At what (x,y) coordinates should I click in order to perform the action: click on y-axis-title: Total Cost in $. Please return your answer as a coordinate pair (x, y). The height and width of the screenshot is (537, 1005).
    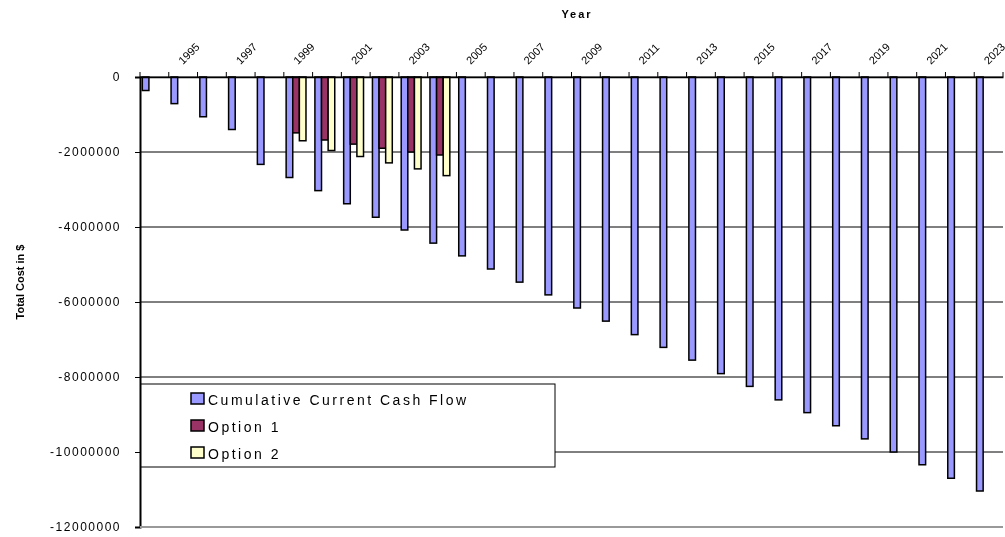
    Looking at the image, I should click on (20, 282).